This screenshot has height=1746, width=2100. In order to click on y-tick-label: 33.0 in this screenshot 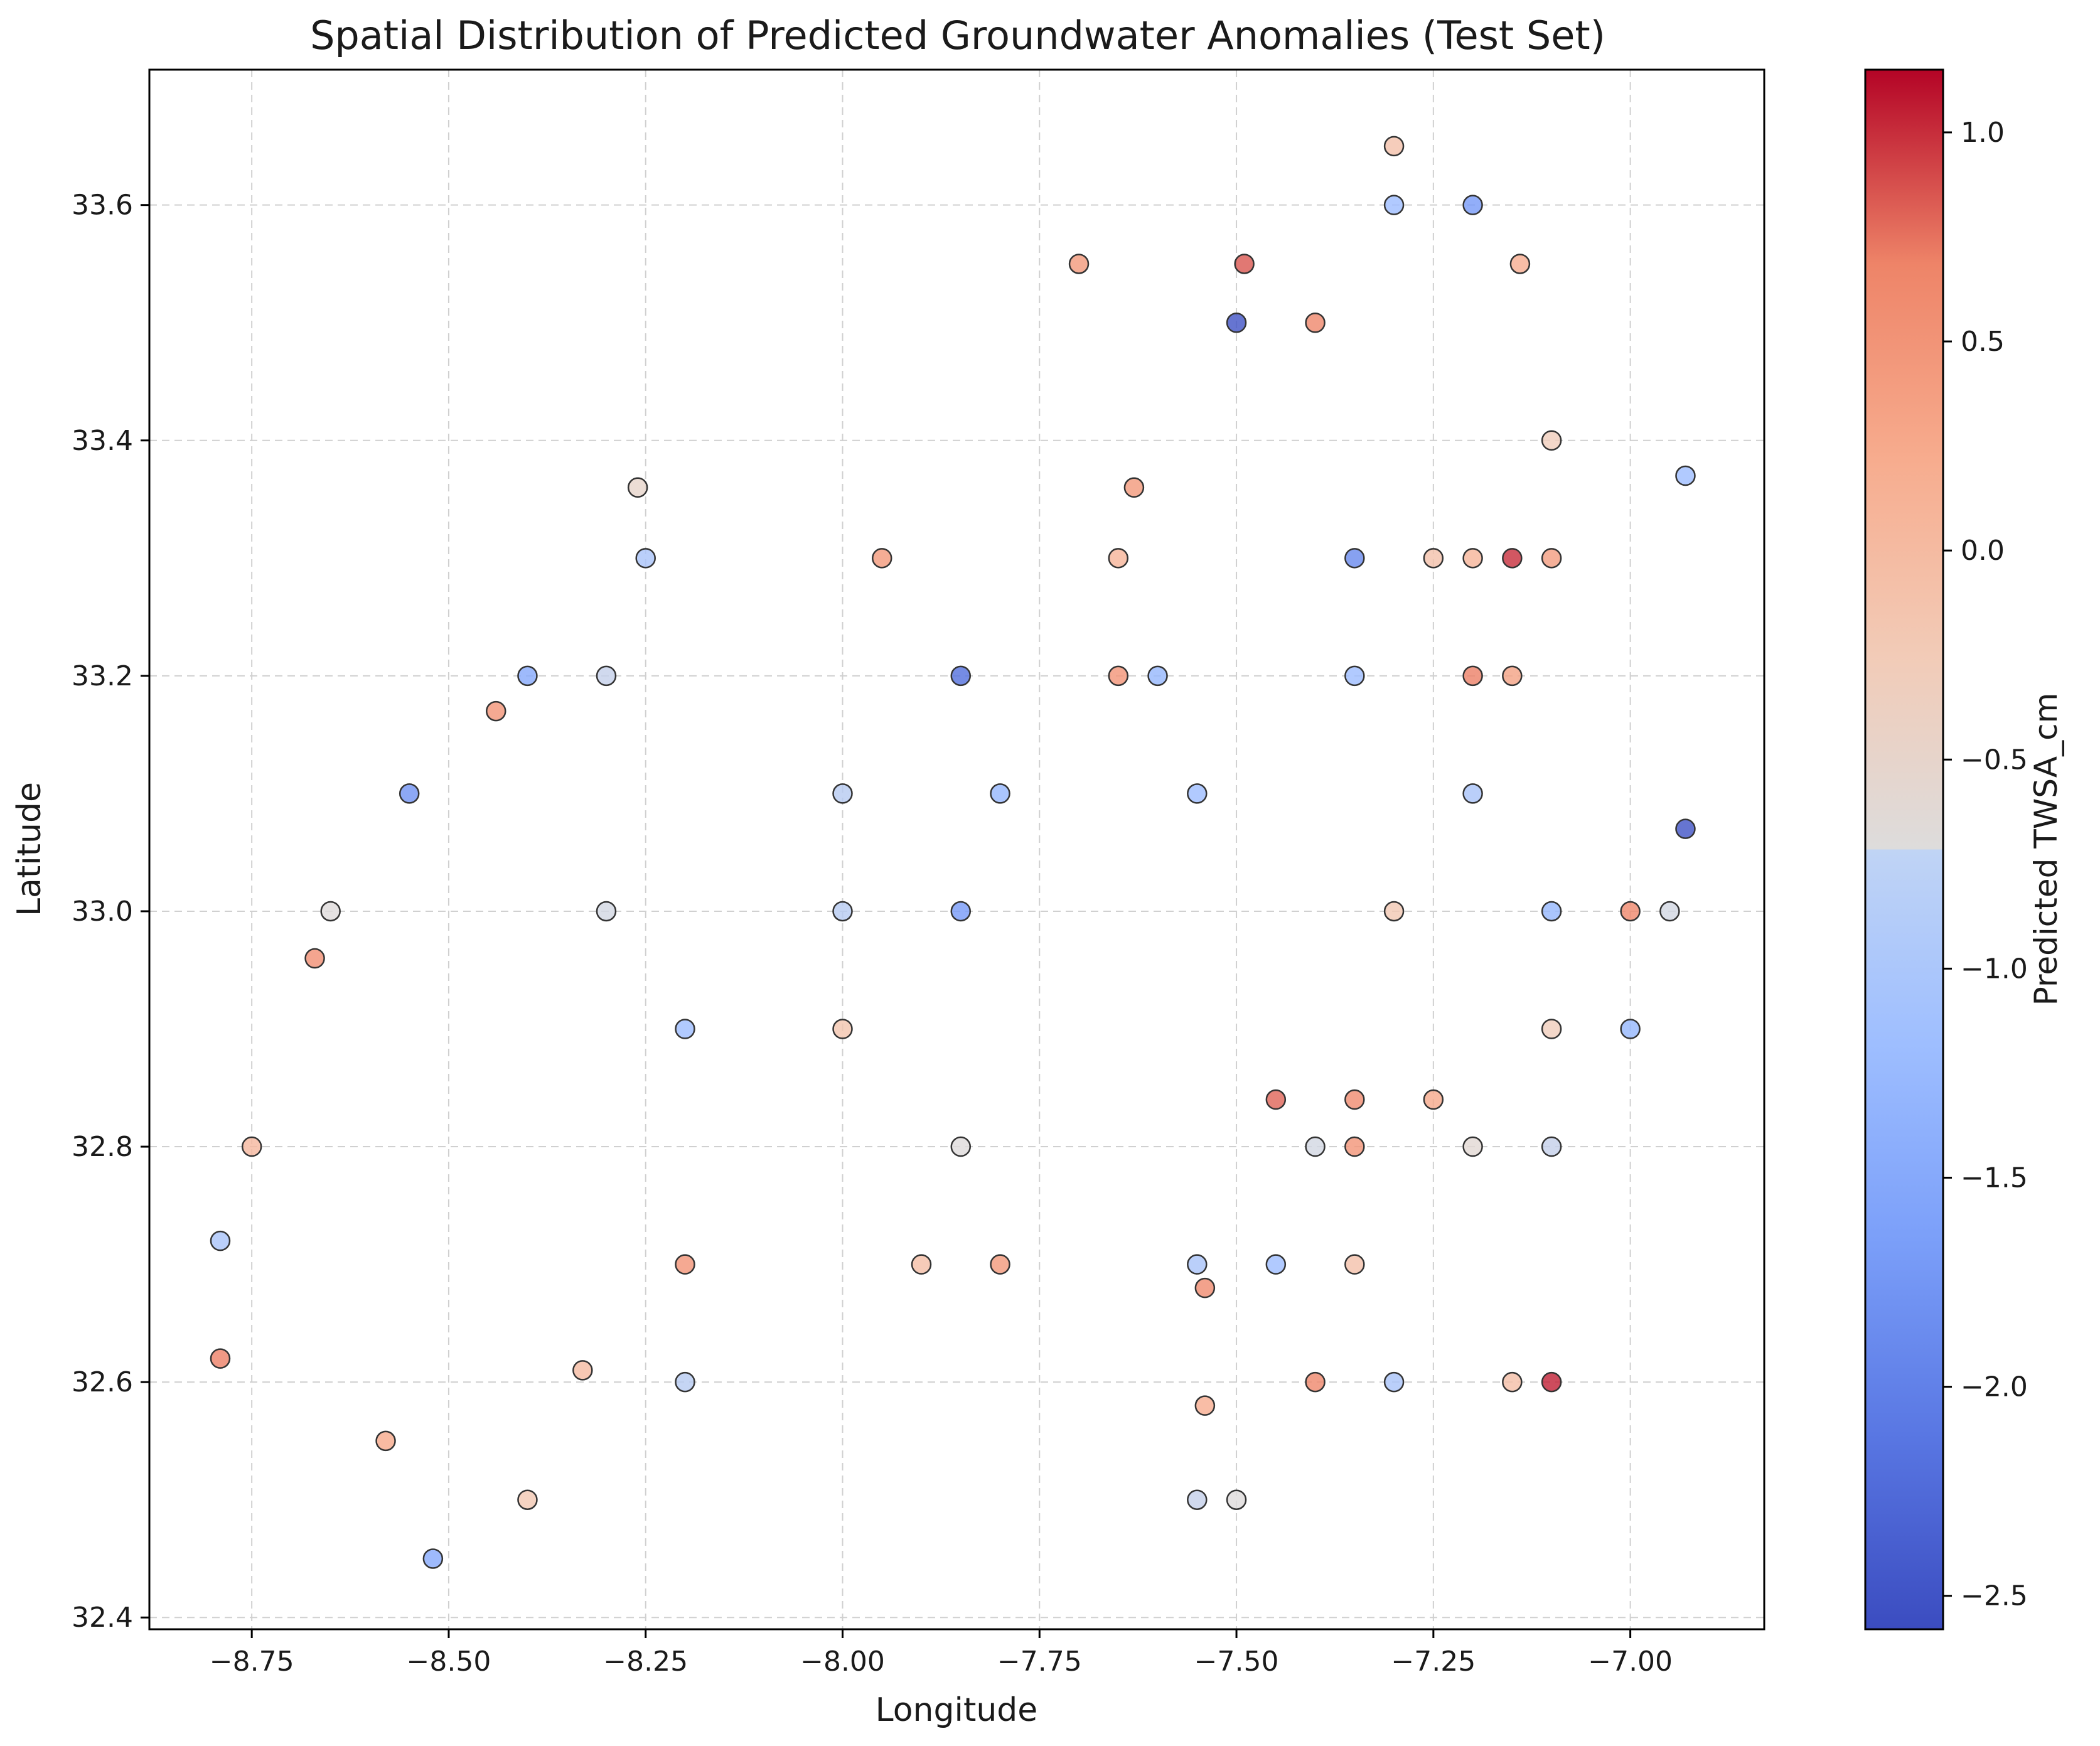, I will do `click(102, 912)`.